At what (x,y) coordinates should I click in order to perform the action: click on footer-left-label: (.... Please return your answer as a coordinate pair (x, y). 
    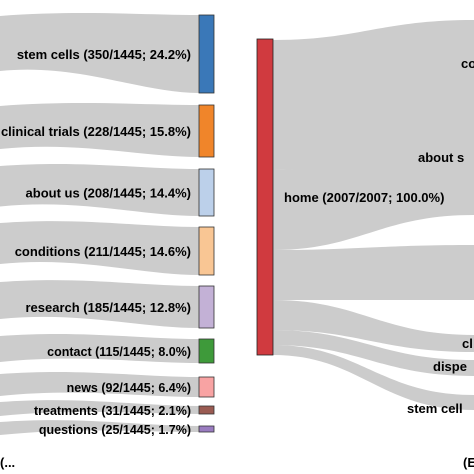
    Looking at the image, I should click on (7, 462).